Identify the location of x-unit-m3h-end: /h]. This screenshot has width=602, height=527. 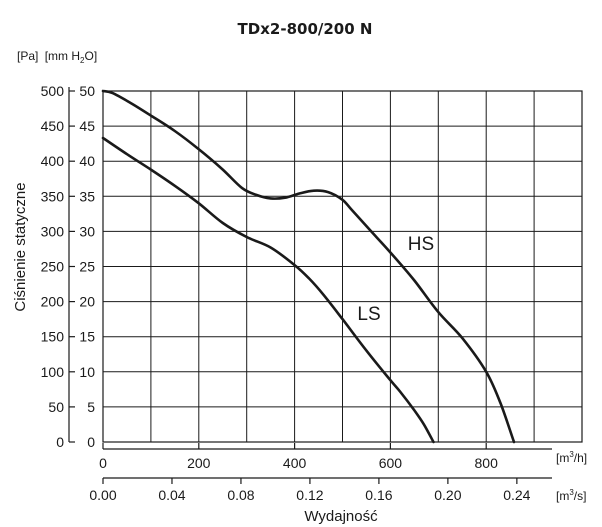
(580, 458).